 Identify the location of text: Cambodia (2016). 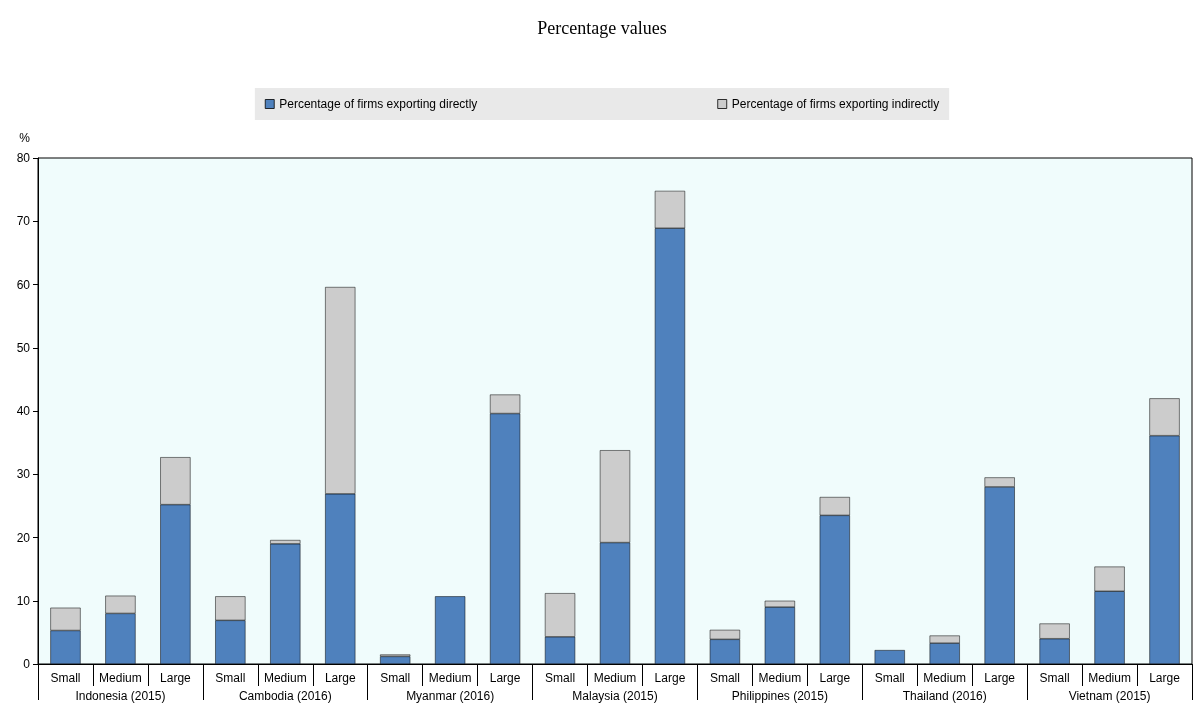
(285, 696).